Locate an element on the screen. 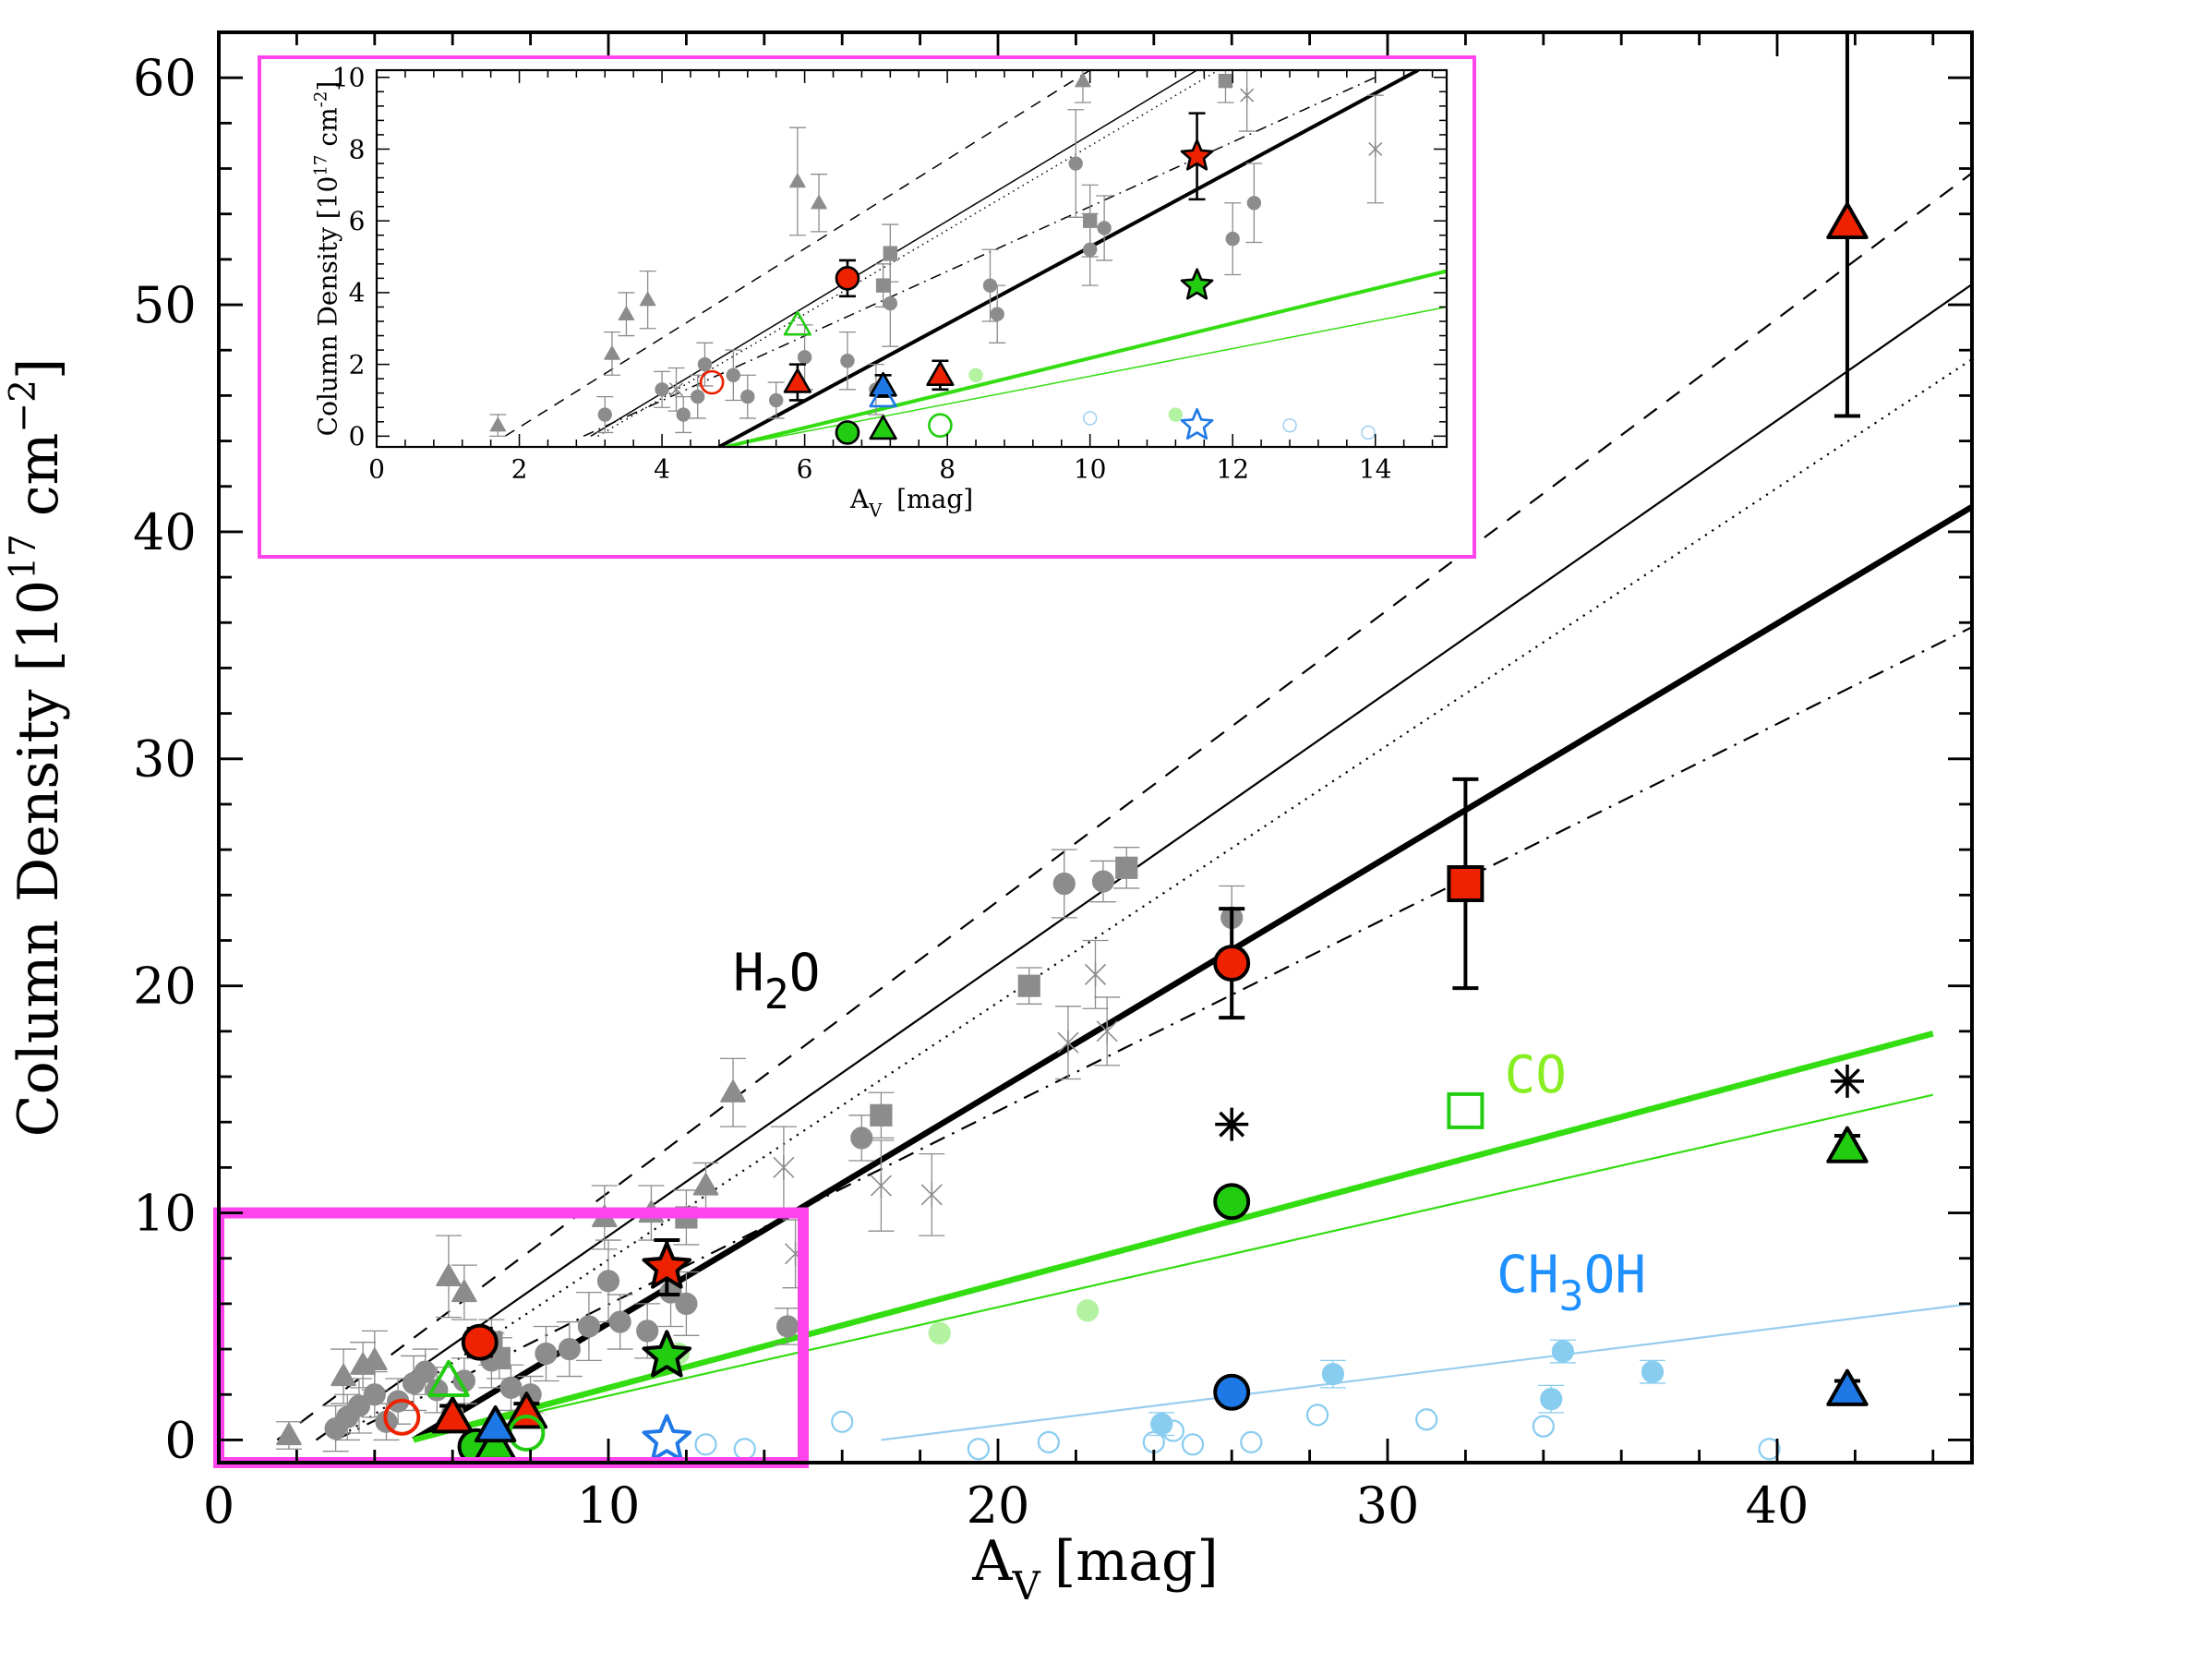  inset-line-h2o-fit is located at coordinates (1068, 258).